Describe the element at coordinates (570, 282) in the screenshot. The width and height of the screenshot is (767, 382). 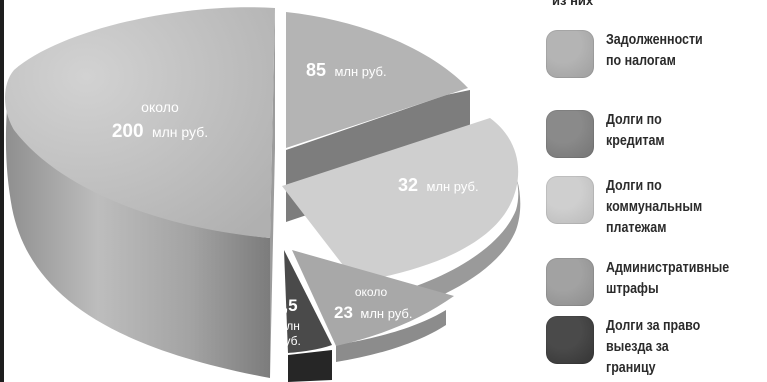
I see `legend-swatch-fines` at that location.